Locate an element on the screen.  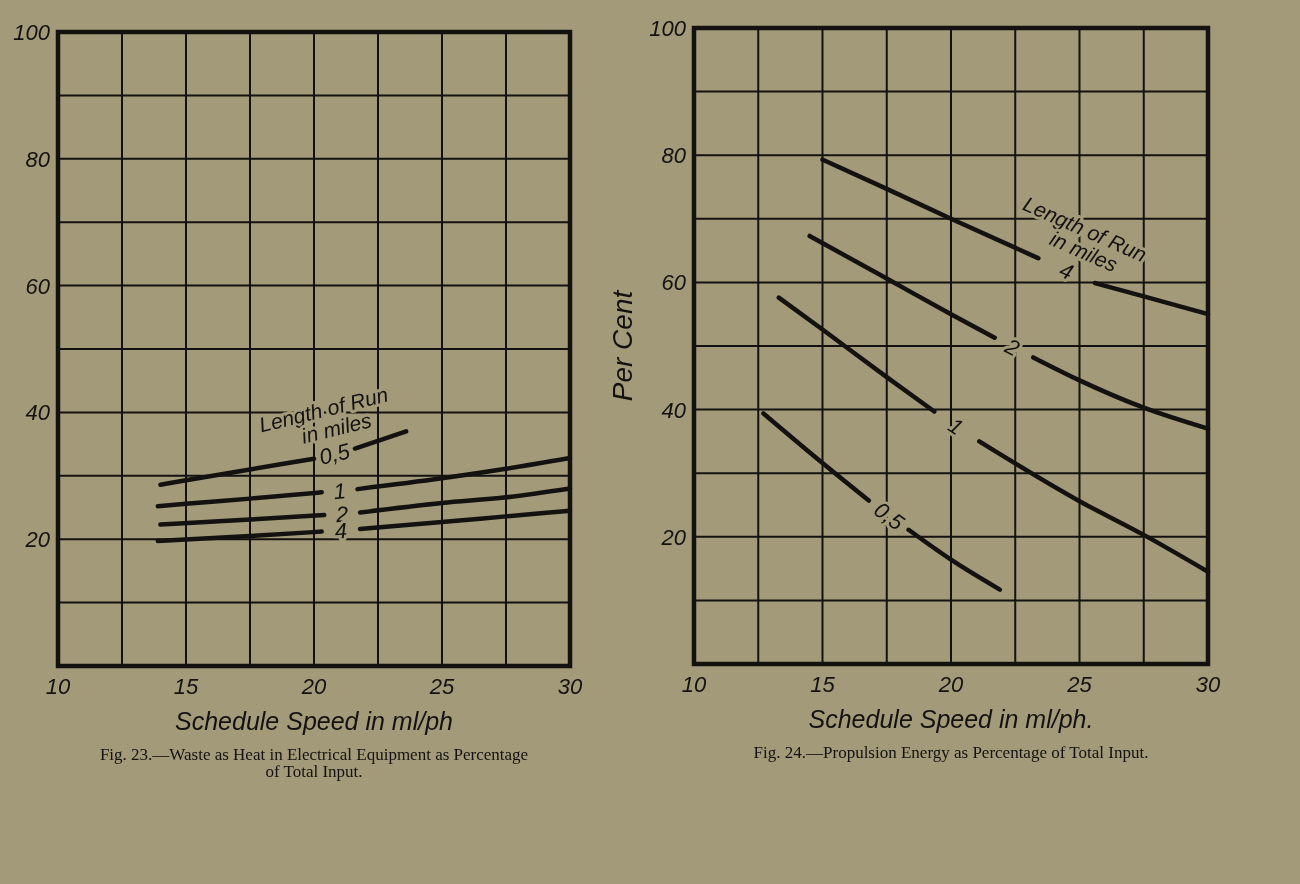
caption: Fig. 24.—Propulsion Energy as Percentage of Total Input. is located at coordinates (951, 752).